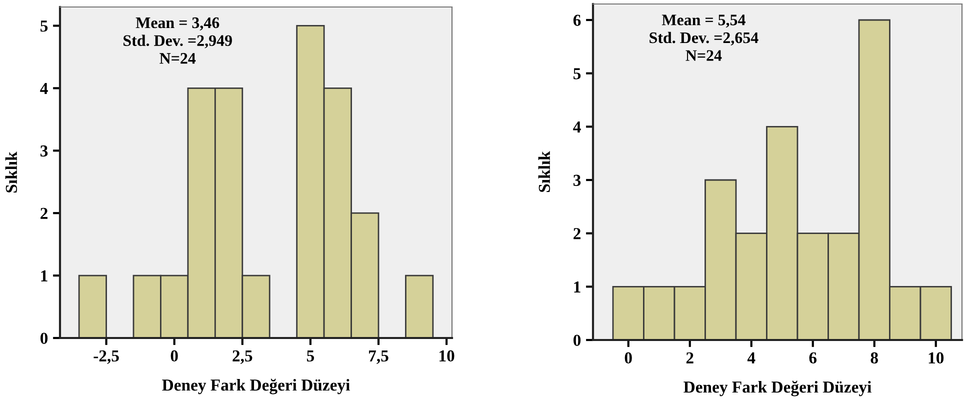  Describe the element at coordinates (704, 37) in the screenshot. I see `annotation: Mean = 5,54 Std. Dev. =2,654 N=24` at that location.